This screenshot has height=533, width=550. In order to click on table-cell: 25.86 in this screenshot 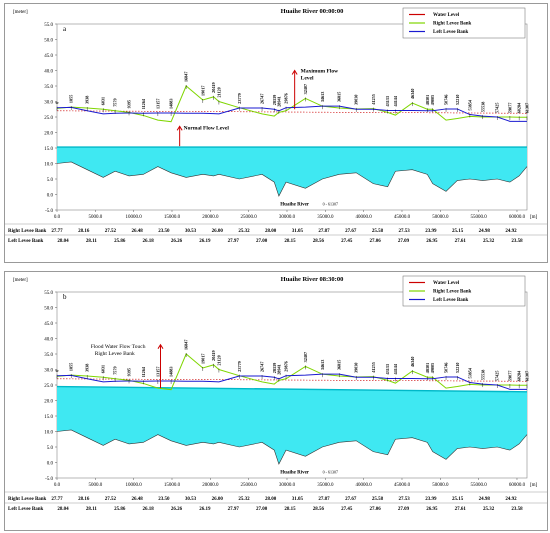, I will do `click(120, 509)`.